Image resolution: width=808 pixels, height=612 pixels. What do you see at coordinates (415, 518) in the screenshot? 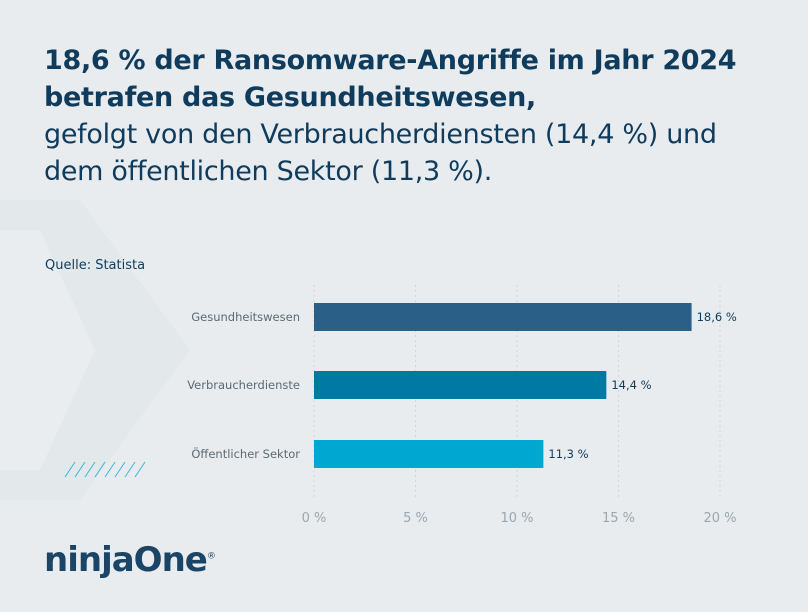
I see `x-tick-label: 5 %` at bounding box center [415, 518].